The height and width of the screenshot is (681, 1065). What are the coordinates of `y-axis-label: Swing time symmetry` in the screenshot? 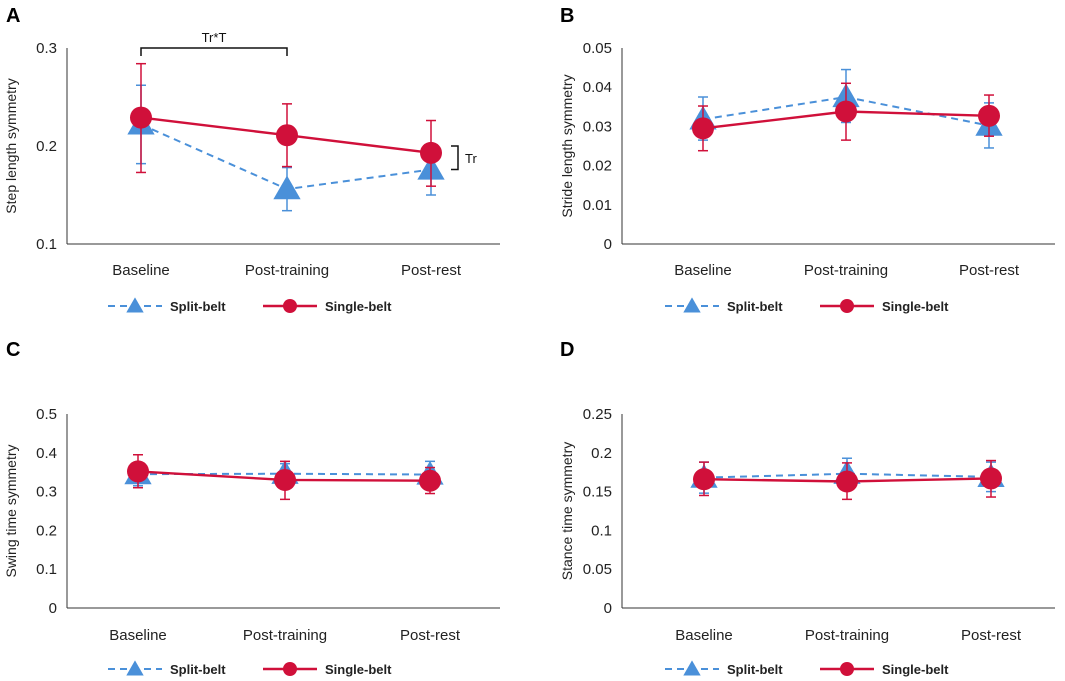 It's located at (11, 510).